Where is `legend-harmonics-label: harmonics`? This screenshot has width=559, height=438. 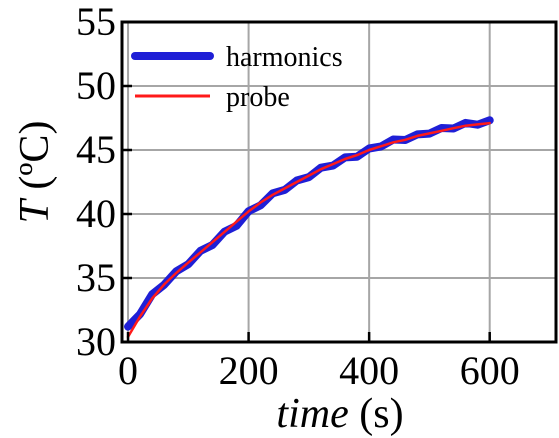
legend-harmonics-label: harmonics is located at coordinates (284, 57).